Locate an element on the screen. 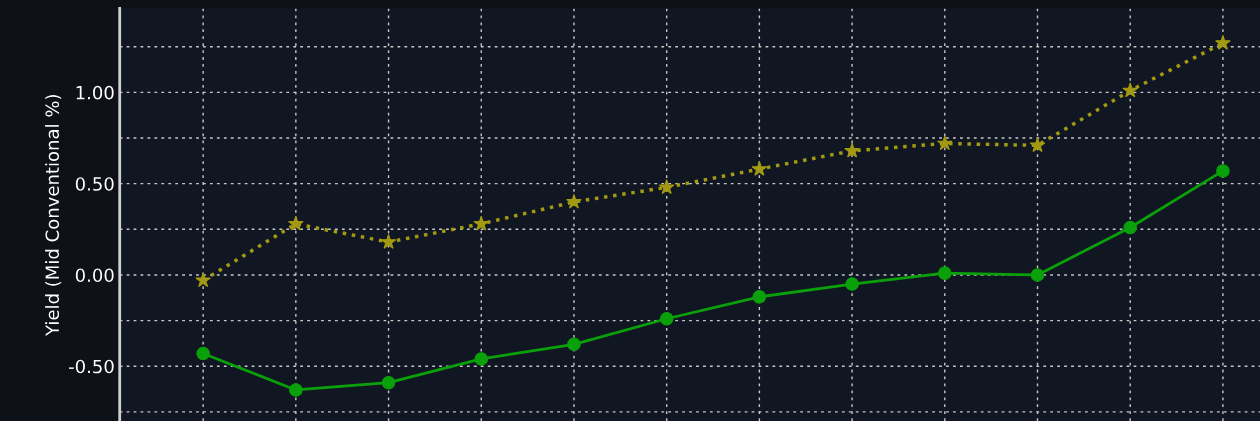 The width and height of the screenshot is (1260, 421). y-axis-title: Yield (Mid Conventional %) is located at coordinates (53, 215).